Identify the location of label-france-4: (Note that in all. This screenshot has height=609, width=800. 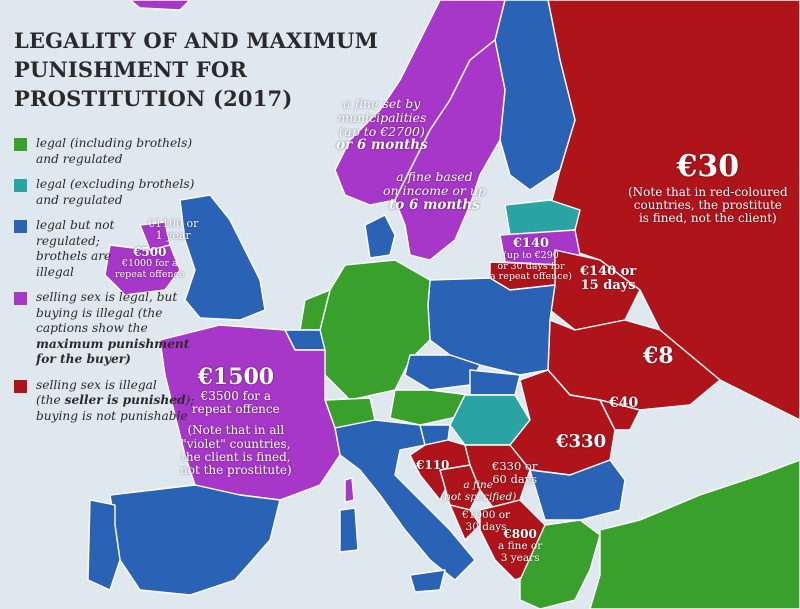
(236, 430).